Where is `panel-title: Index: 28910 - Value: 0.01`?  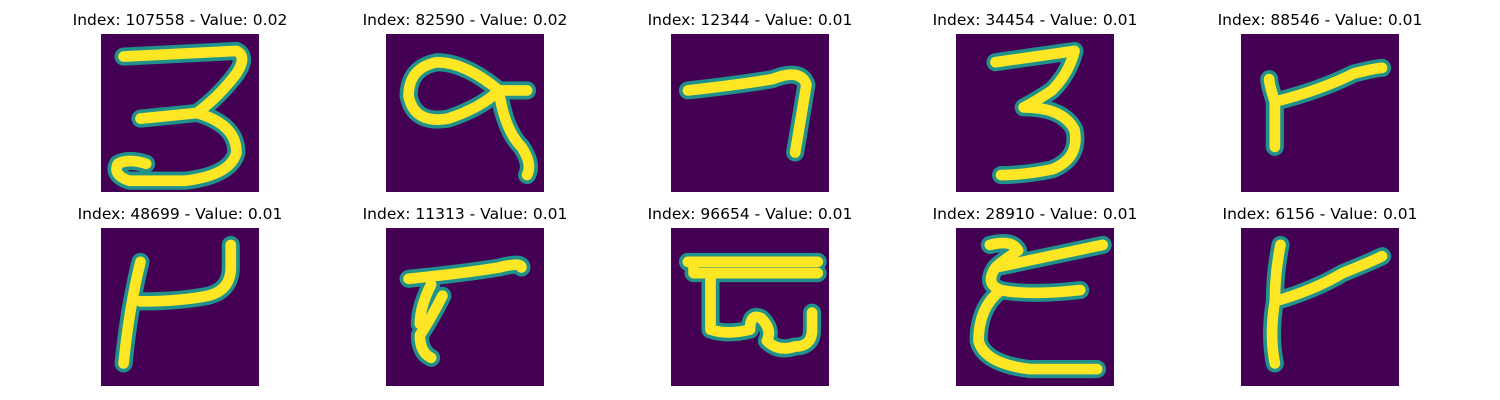
panel-title: Index: 28910 - Value: 0.01 is located at coordinates (1035, 214).